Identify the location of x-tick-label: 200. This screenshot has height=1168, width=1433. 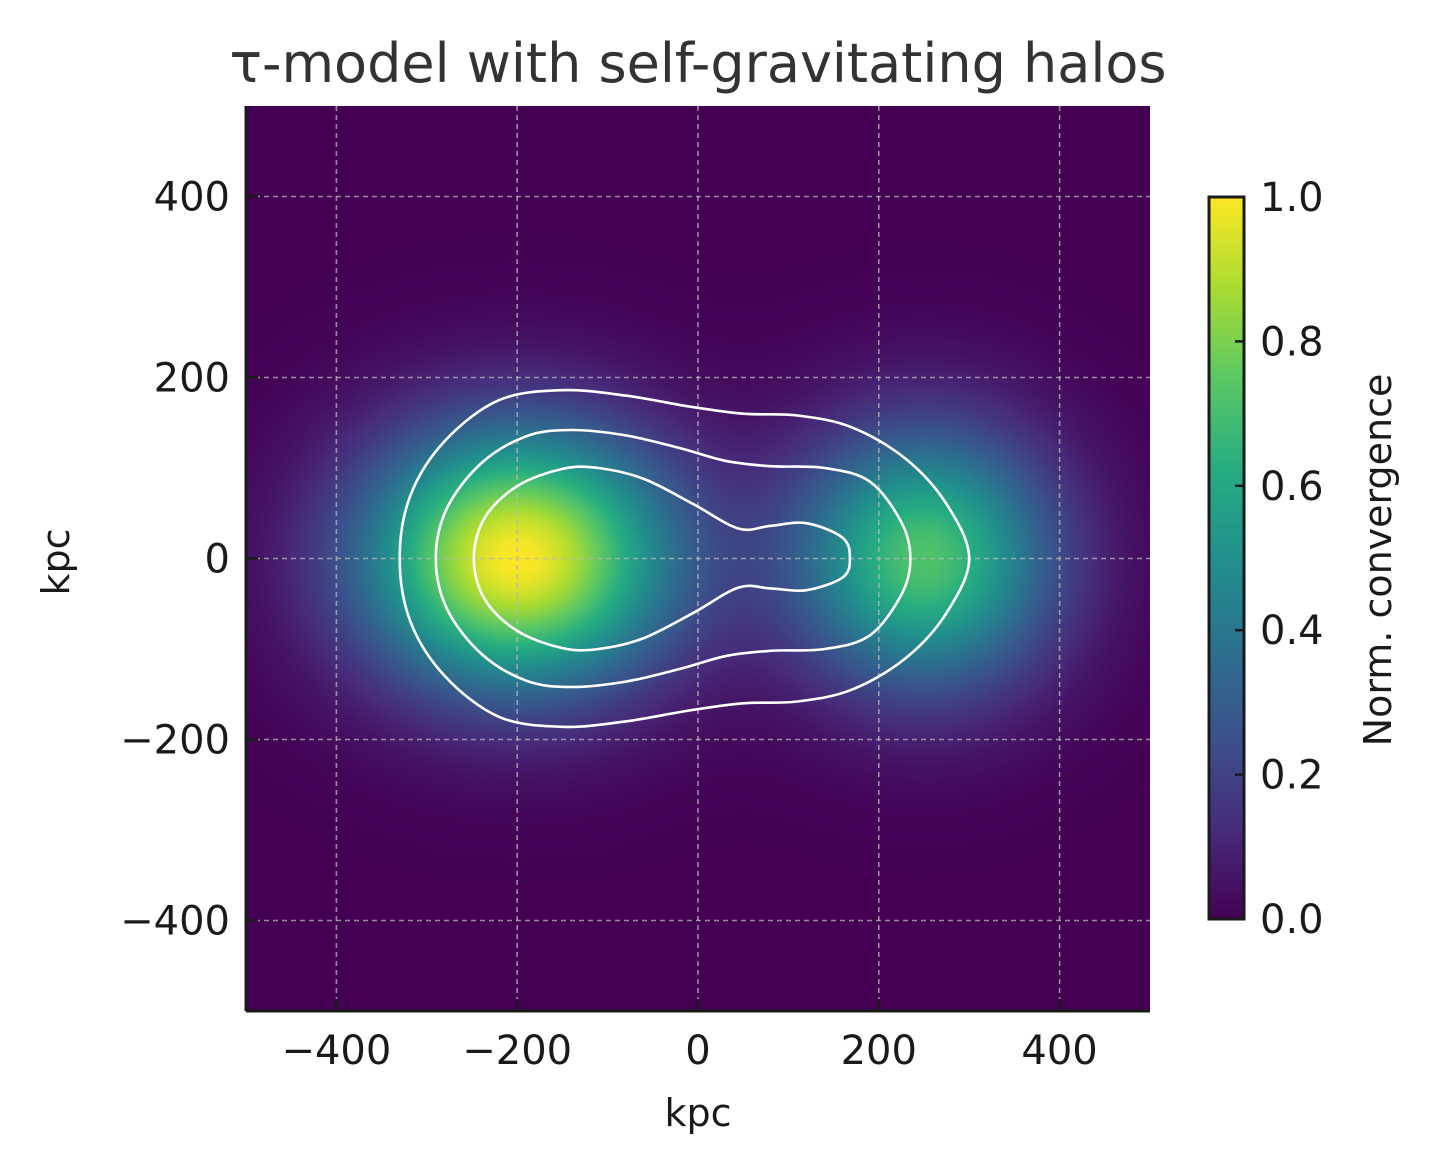
(879, 1051).